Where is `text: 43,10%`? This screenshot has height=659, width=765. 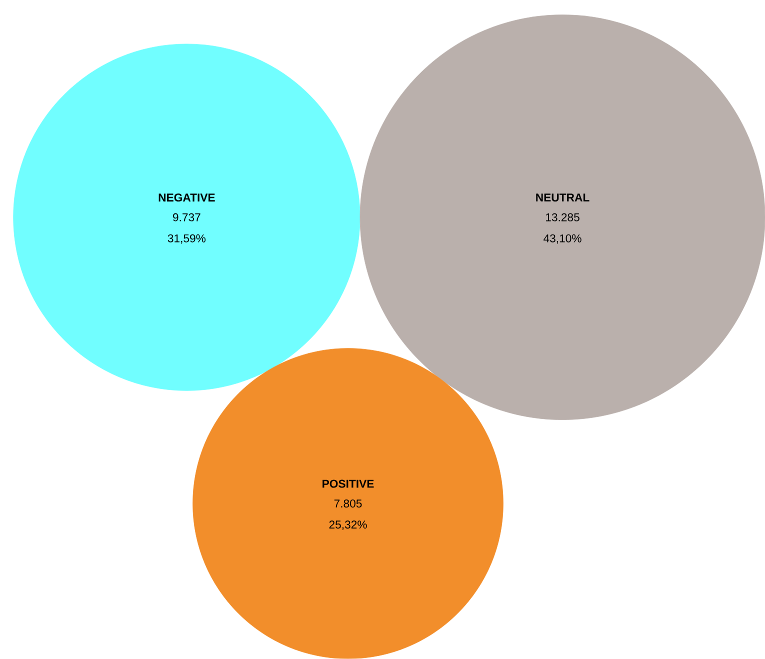
text: 43,10% is located at coordinates (563, 239).